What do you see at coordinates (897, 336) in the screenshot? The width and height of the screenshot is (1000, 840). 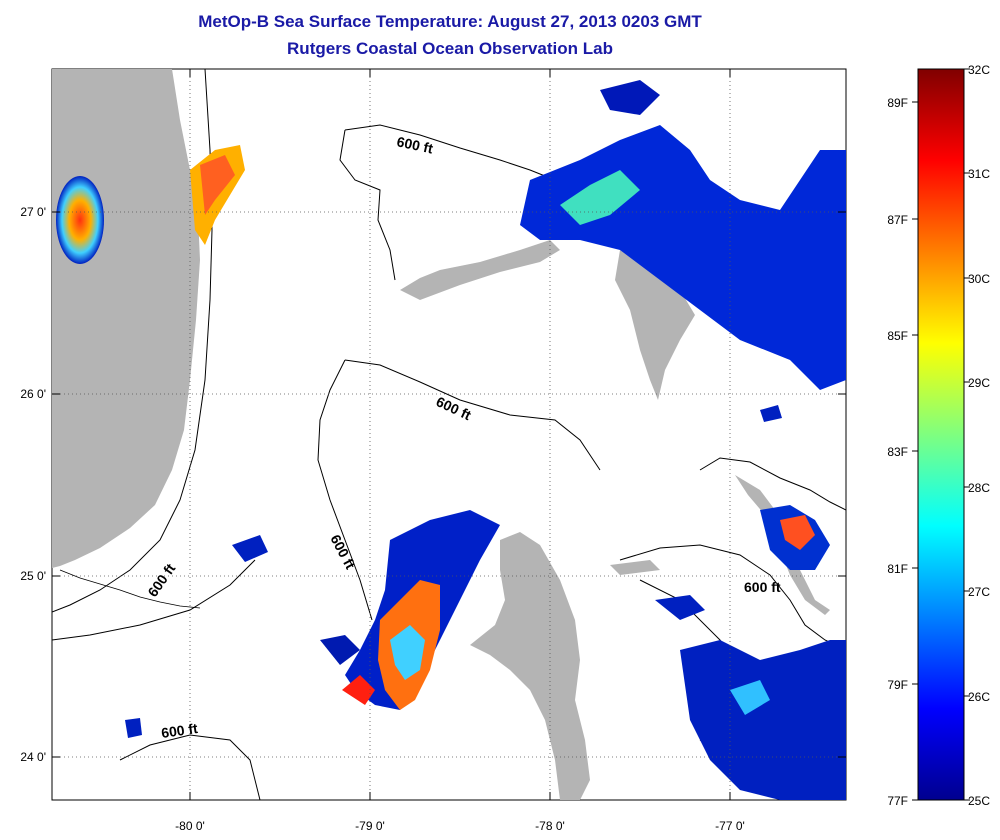 I see `colorbar-fahrenheit-label: 85F` at bounding box center [897, 336].